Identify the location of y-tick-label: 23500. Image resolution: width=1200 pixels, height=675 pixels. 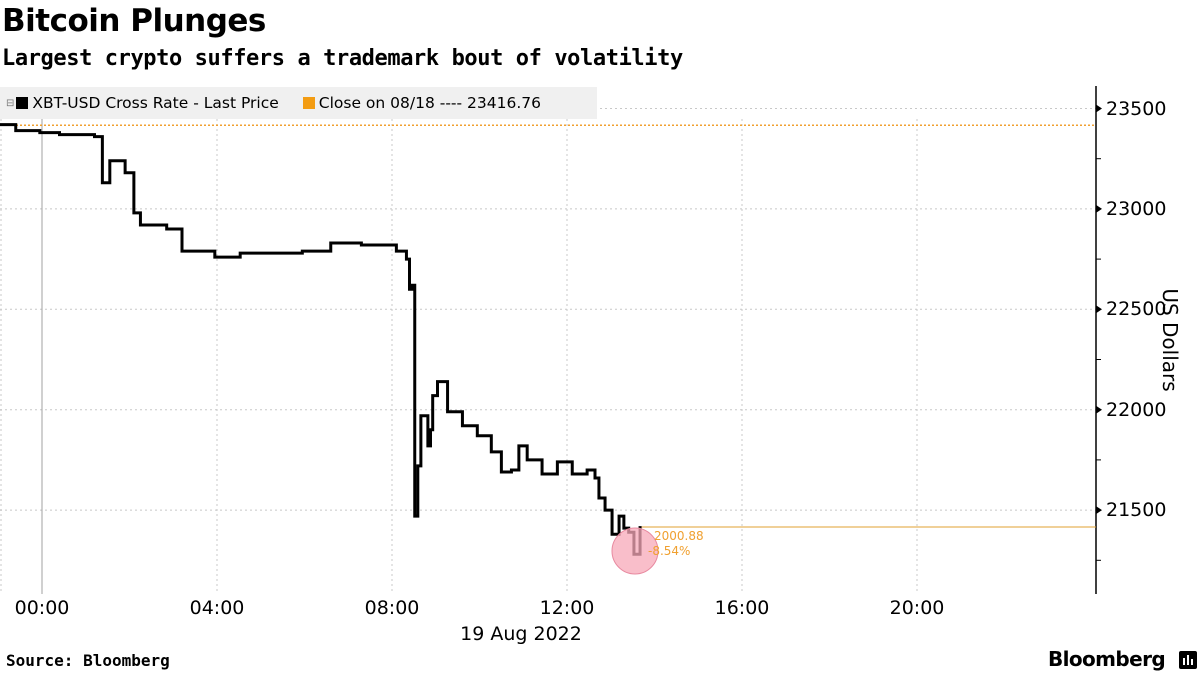
(1136, 108).